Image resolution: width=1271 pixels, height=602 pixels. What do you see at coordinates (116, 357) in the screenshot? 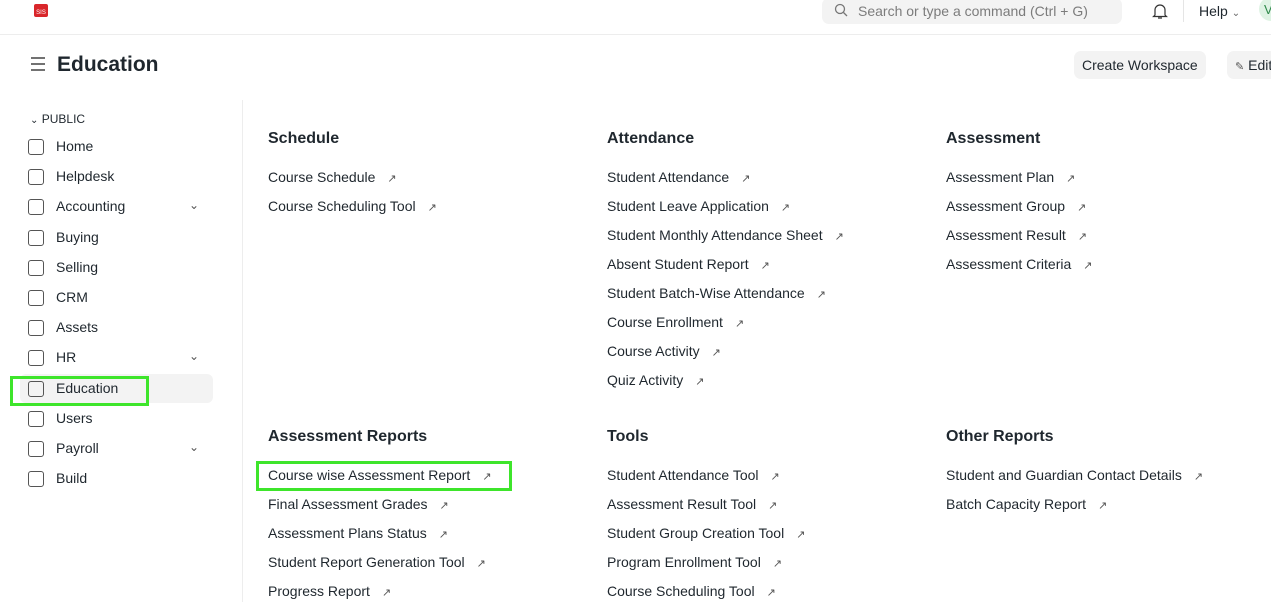
I see `sidebar-item-hr: HR ⌄` at bounding box center [116, 357].